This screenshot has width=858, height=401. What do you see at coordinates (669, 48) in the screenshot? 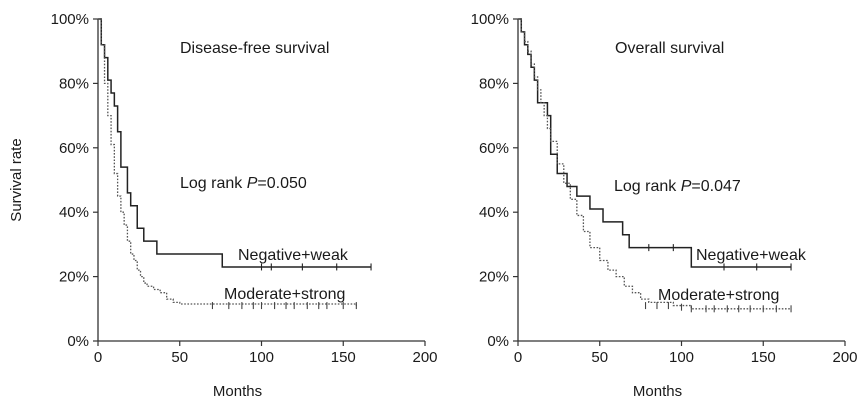
I see `chart-title: Overall survival` at bounding box center [669, 48].